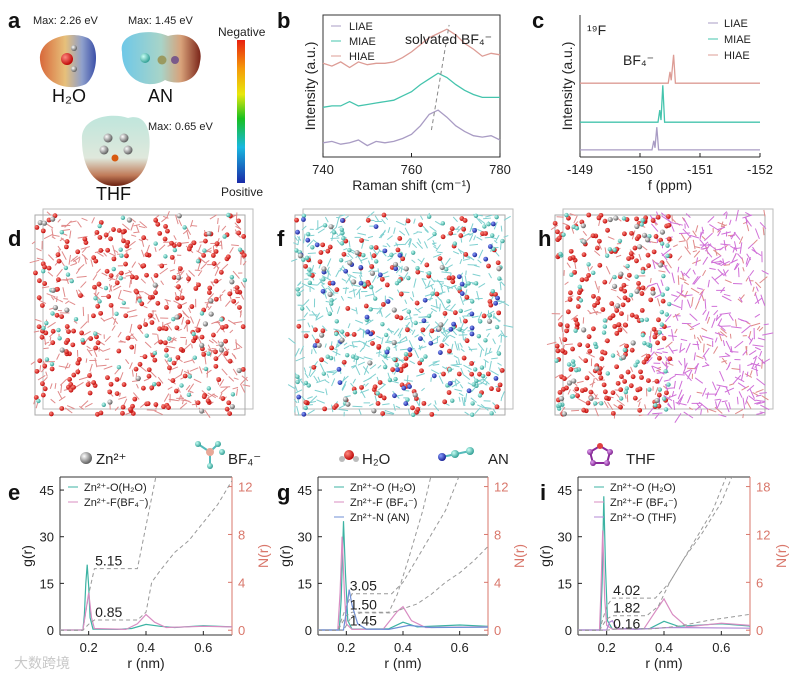 The image size is (800, 681). I want to click on annotation: BF₄⁻, so click(638, 60).